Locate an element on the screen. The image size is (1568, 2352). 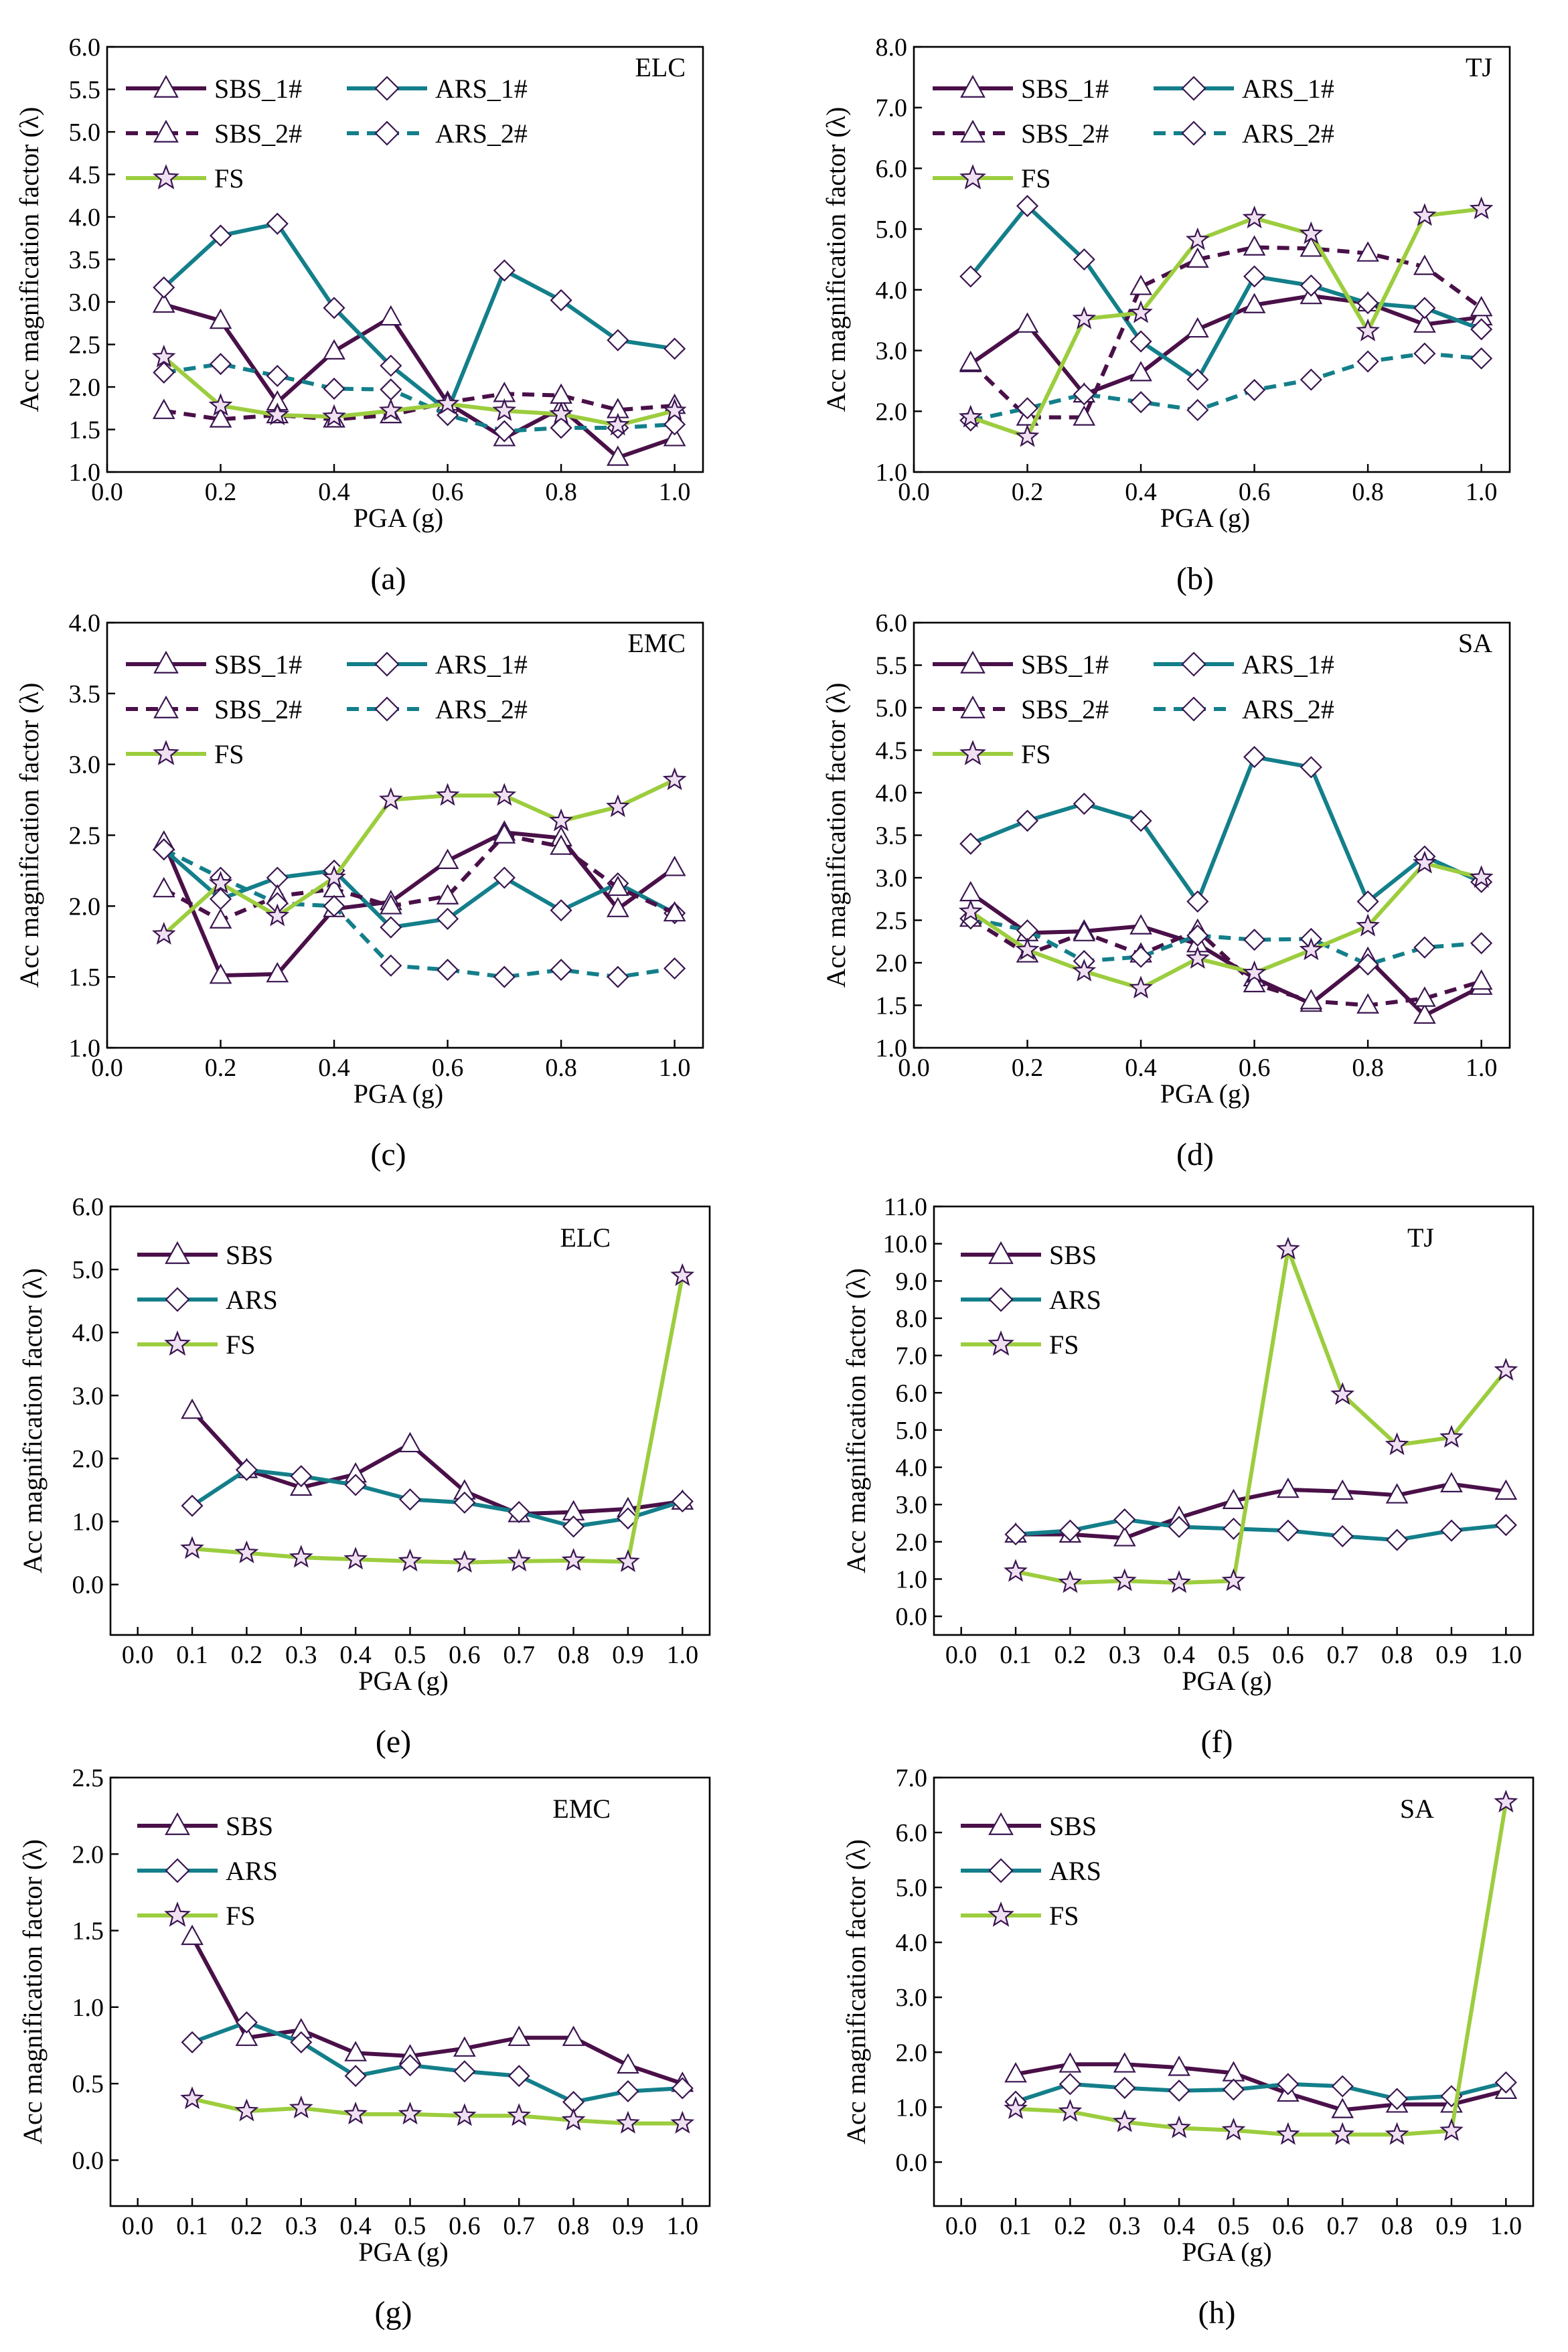
legend: SBS ARS FS is located at coordinates (1031, 1300).